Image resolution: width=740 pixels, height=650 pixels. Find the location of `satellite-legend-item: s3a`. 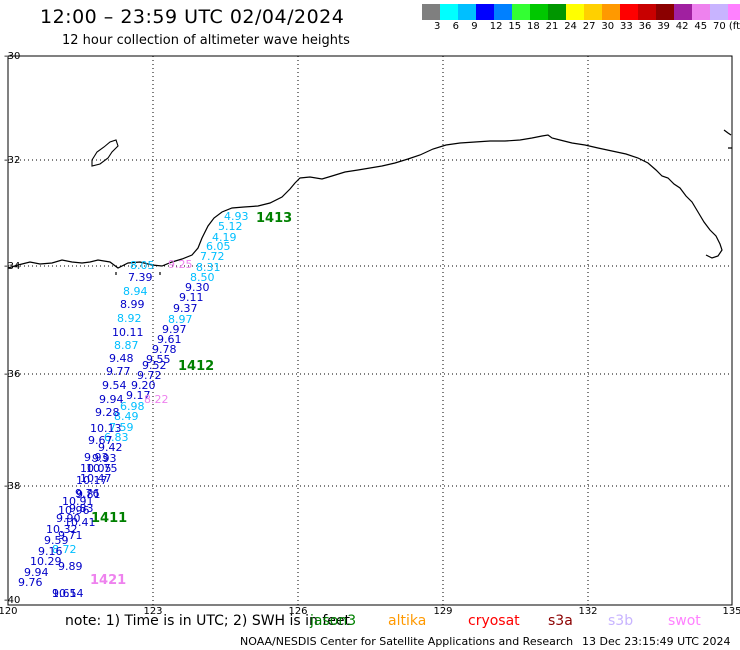

satellite-legend-item: s3a is located at coordinates (560, 621).